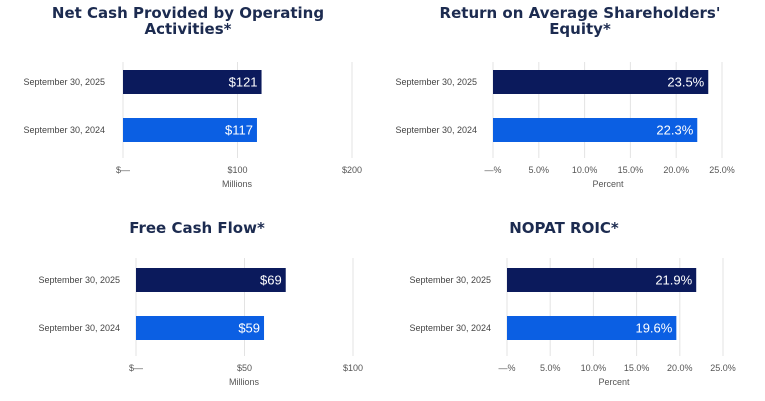 Image resolution: width=765 pixels, height=401 pixels. I want to click on data-label: 23.5%, so click(685, 82).